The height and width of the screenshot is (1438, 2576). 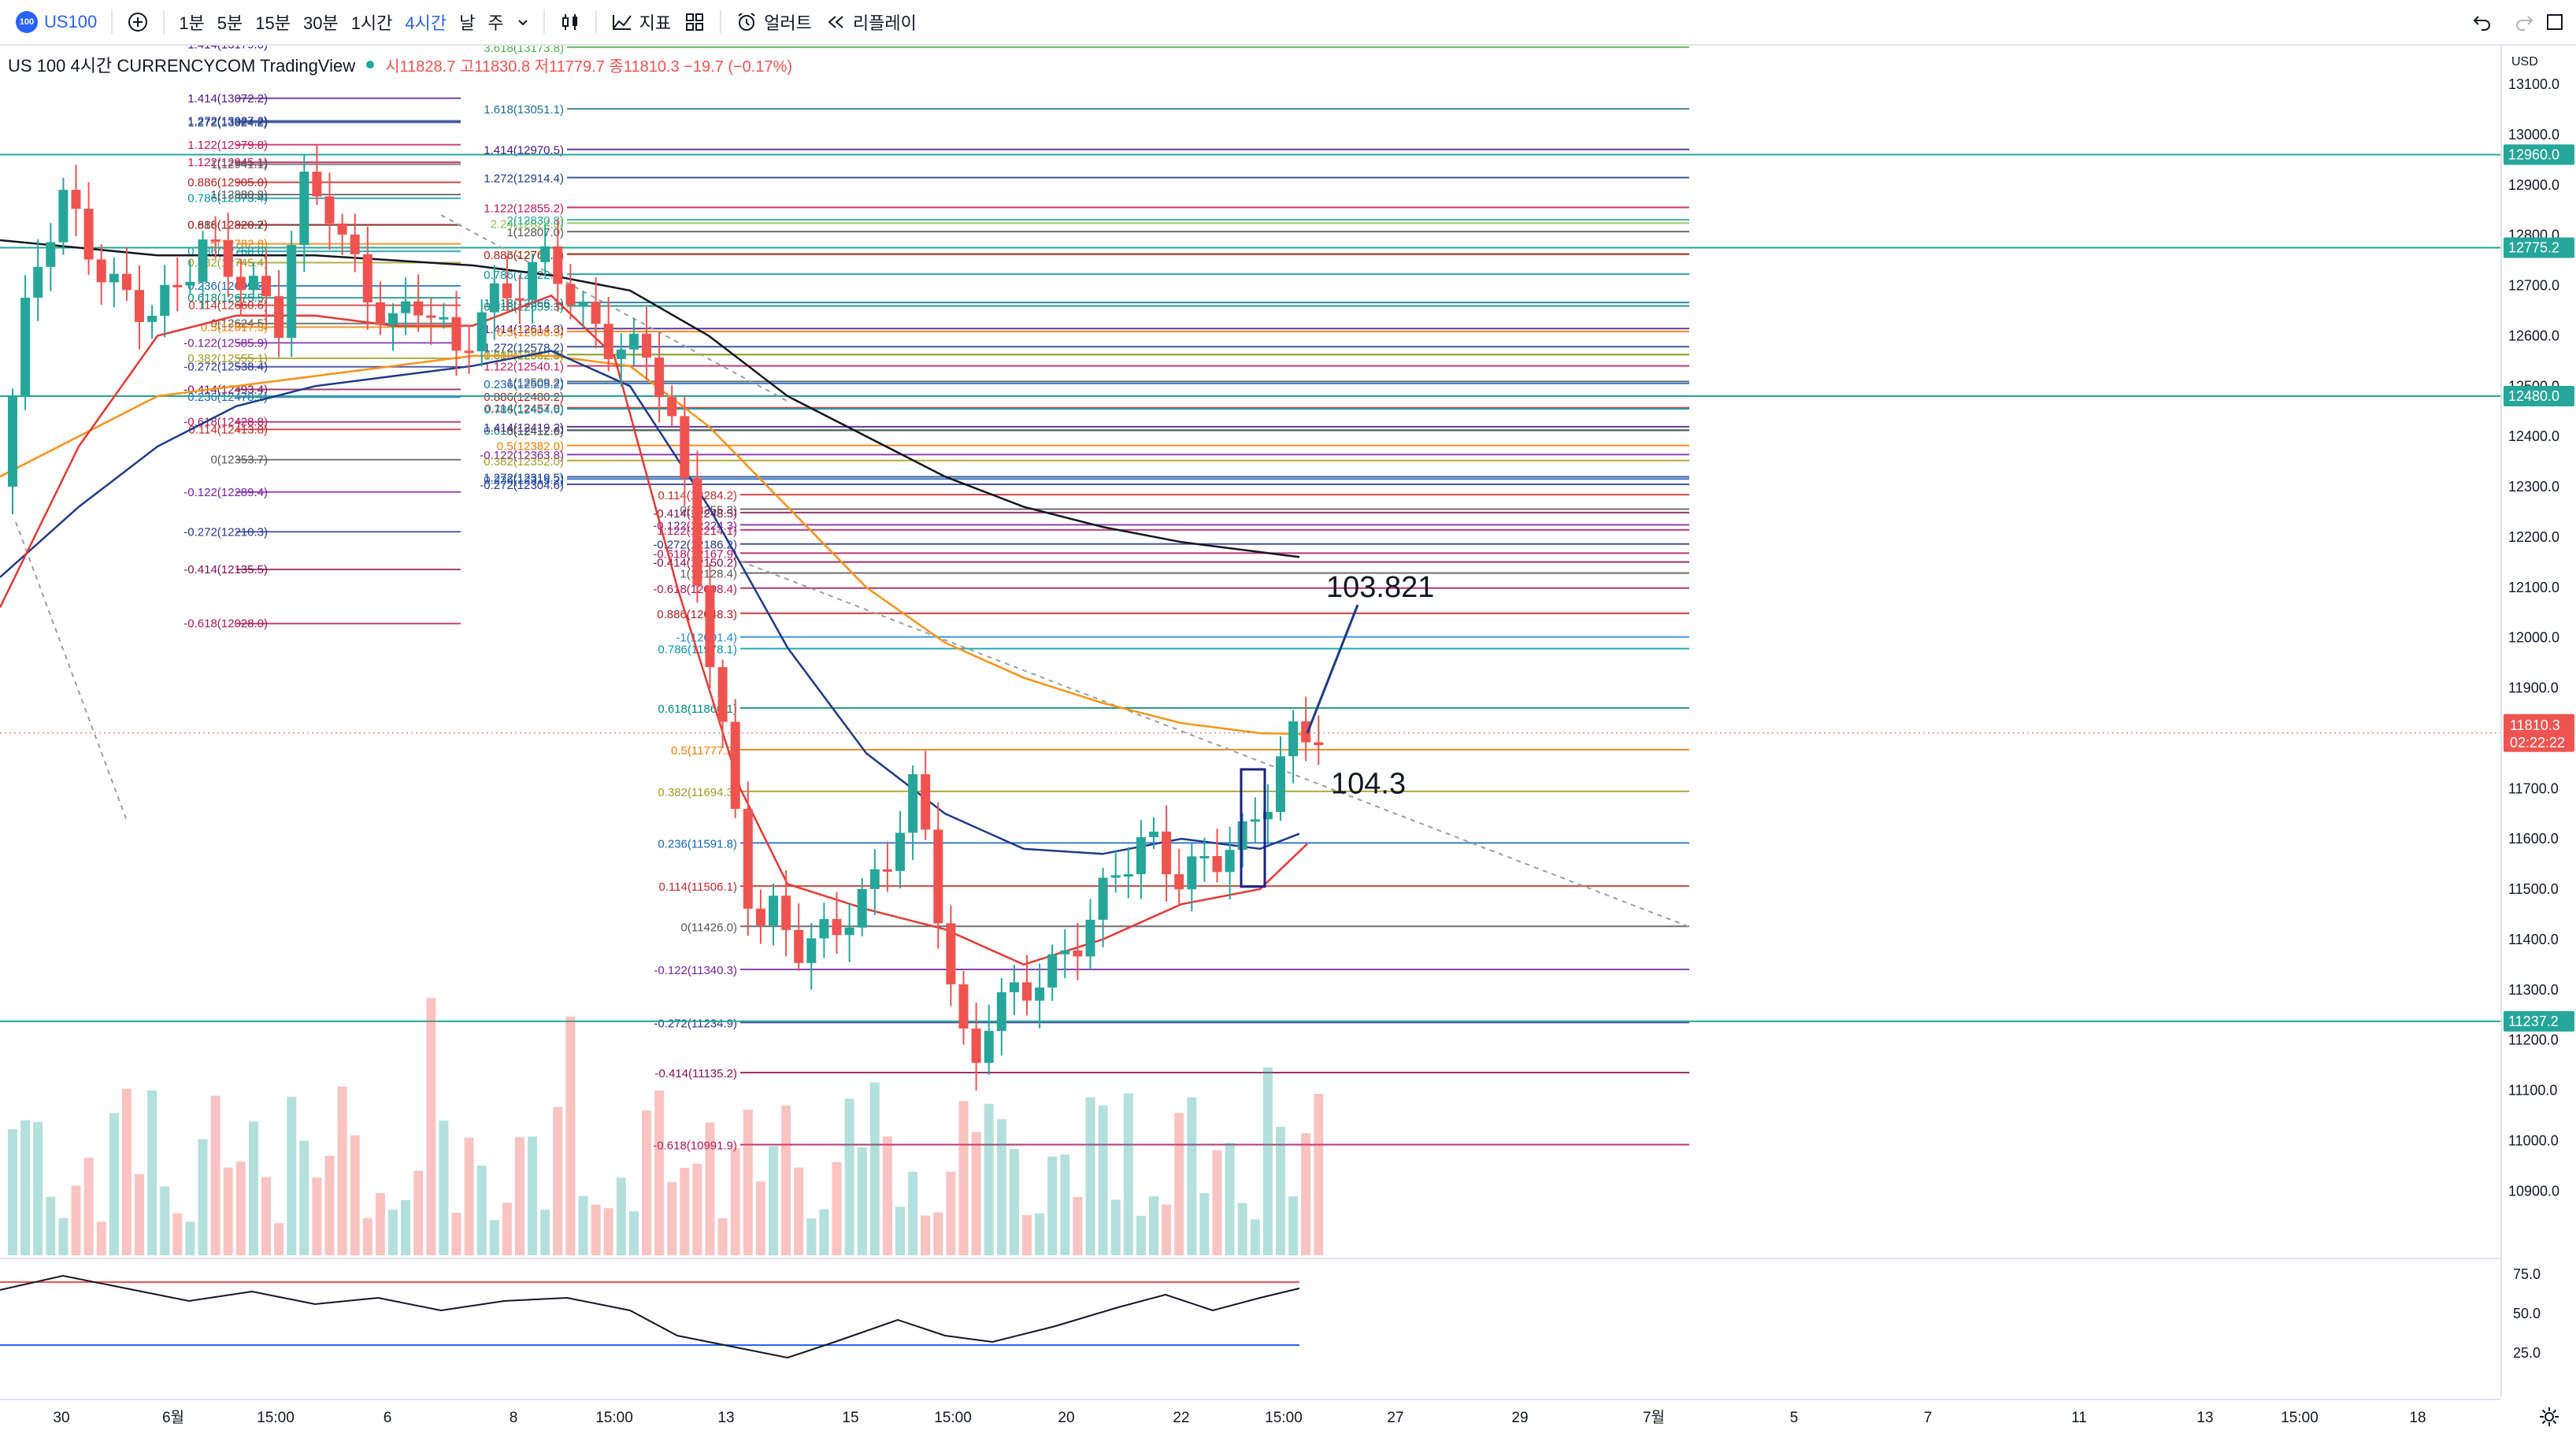 What do you see at coordinates (137, 22) in the screenshot?
I see `add-symbol-button` at bounding box center [137, 22].